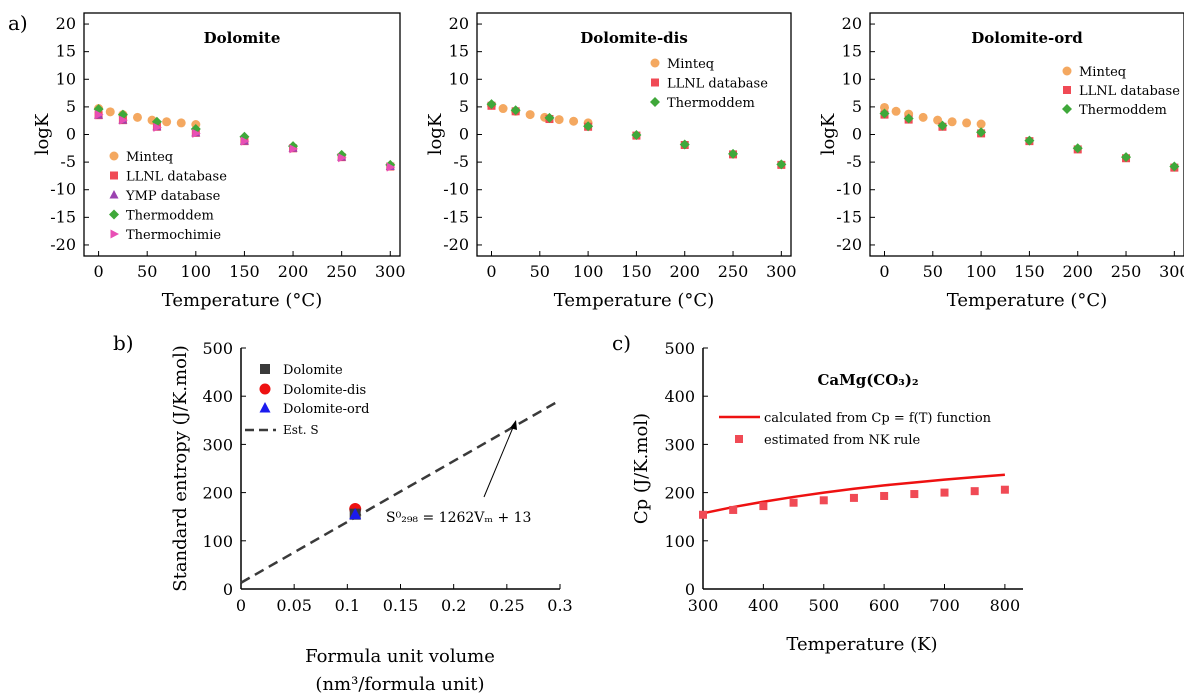 This screenshot has width=1184, height=695. What do you see at coordinates (458, 518) in the screenshot?
I see `fit-equation: S⁰₂₉₈ = 1262Vₘ + 13` at bounding box center [458, 518].